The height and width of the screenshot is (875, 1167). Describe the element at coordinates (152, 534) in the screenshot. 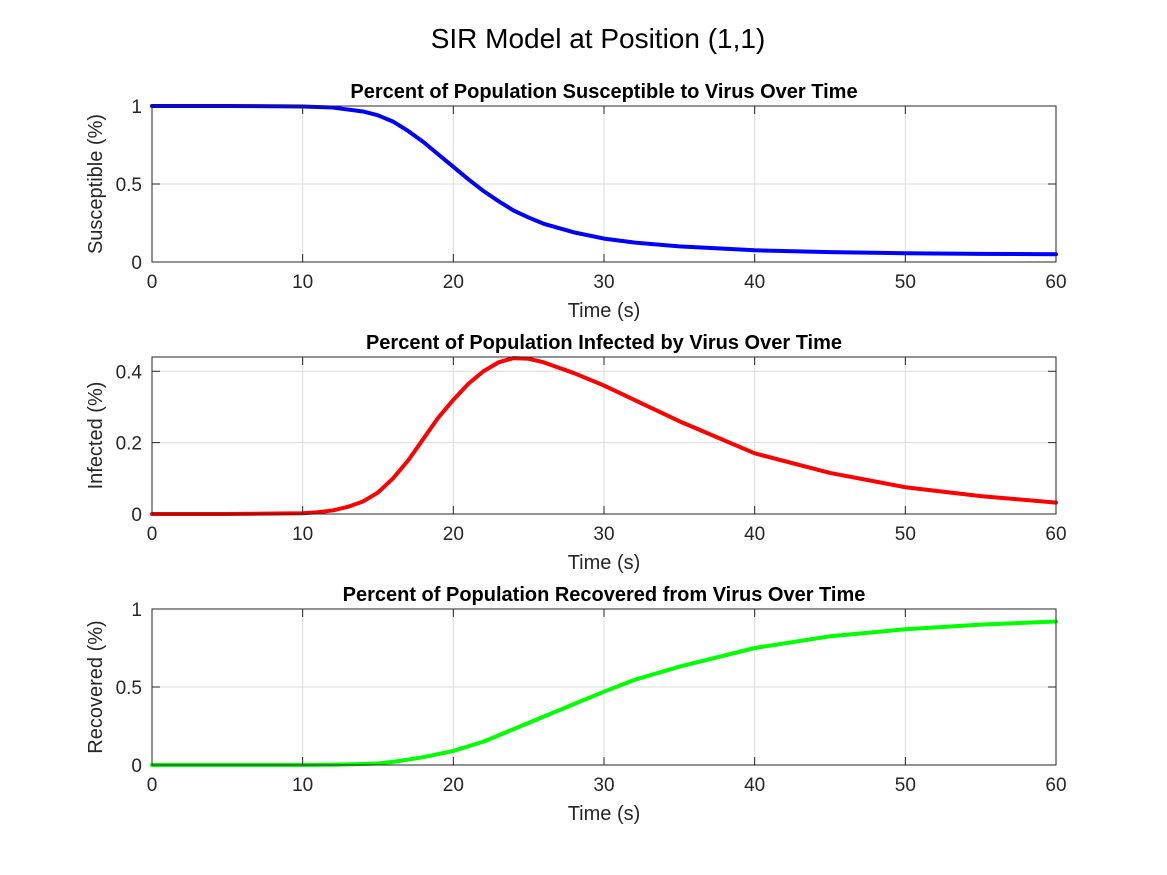

I see `infected-x-tick-label: 0` at that location.